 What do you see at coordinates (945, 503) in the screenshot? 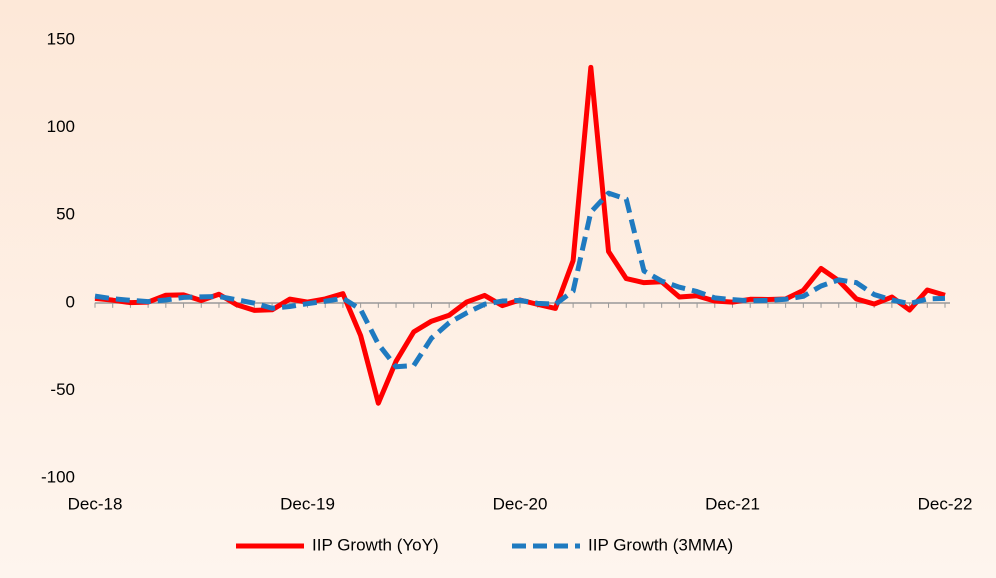
I see `x-tick-label: Dec-22` at bounding box center [945, 503].